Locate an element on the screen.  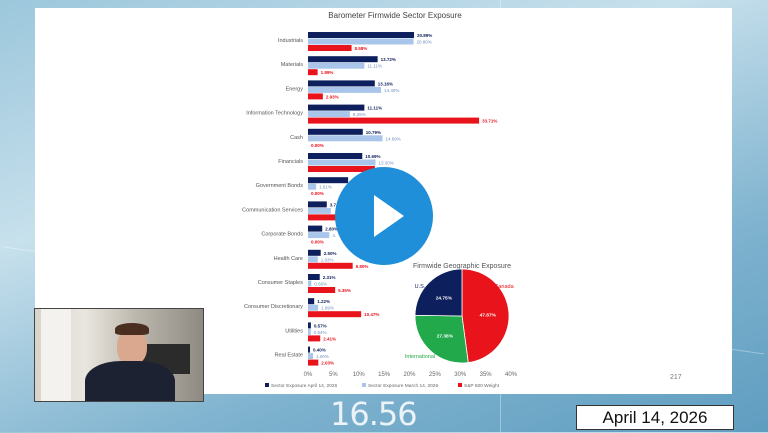
category-label: Information Technology is located at coordinates (274, 114).